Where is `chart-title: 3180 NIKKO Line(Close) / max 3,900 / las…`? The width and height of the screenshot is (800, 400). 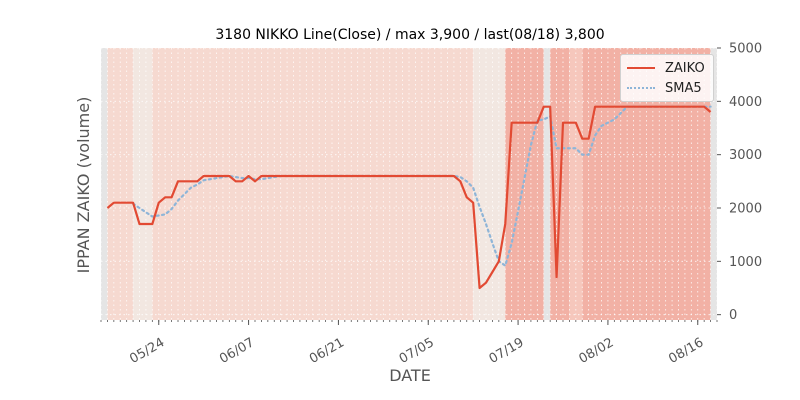 chart-title: 3180 NIKKO Line(Close) / max 3,900 / las… is located at coordinates (409, 35).